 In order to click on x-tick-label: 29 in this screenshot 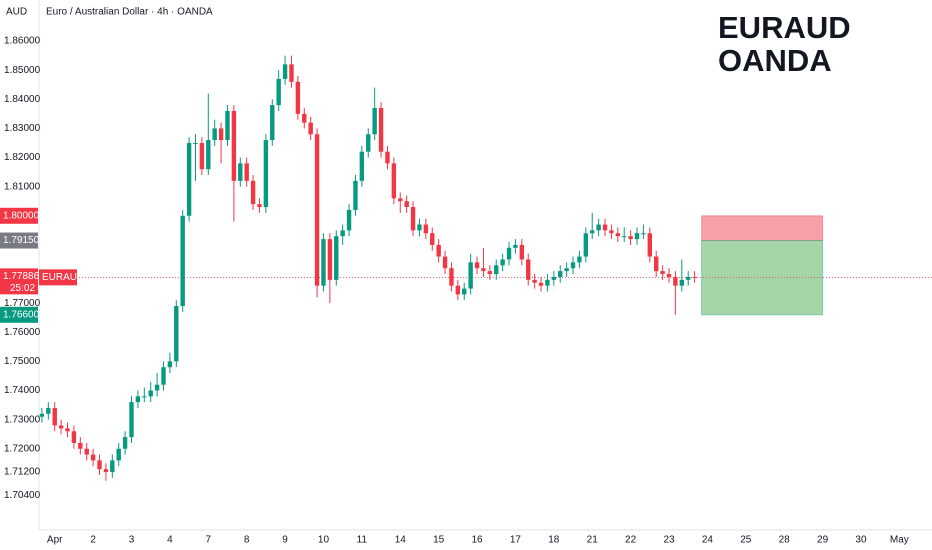, I will do `click(823, 540)`.